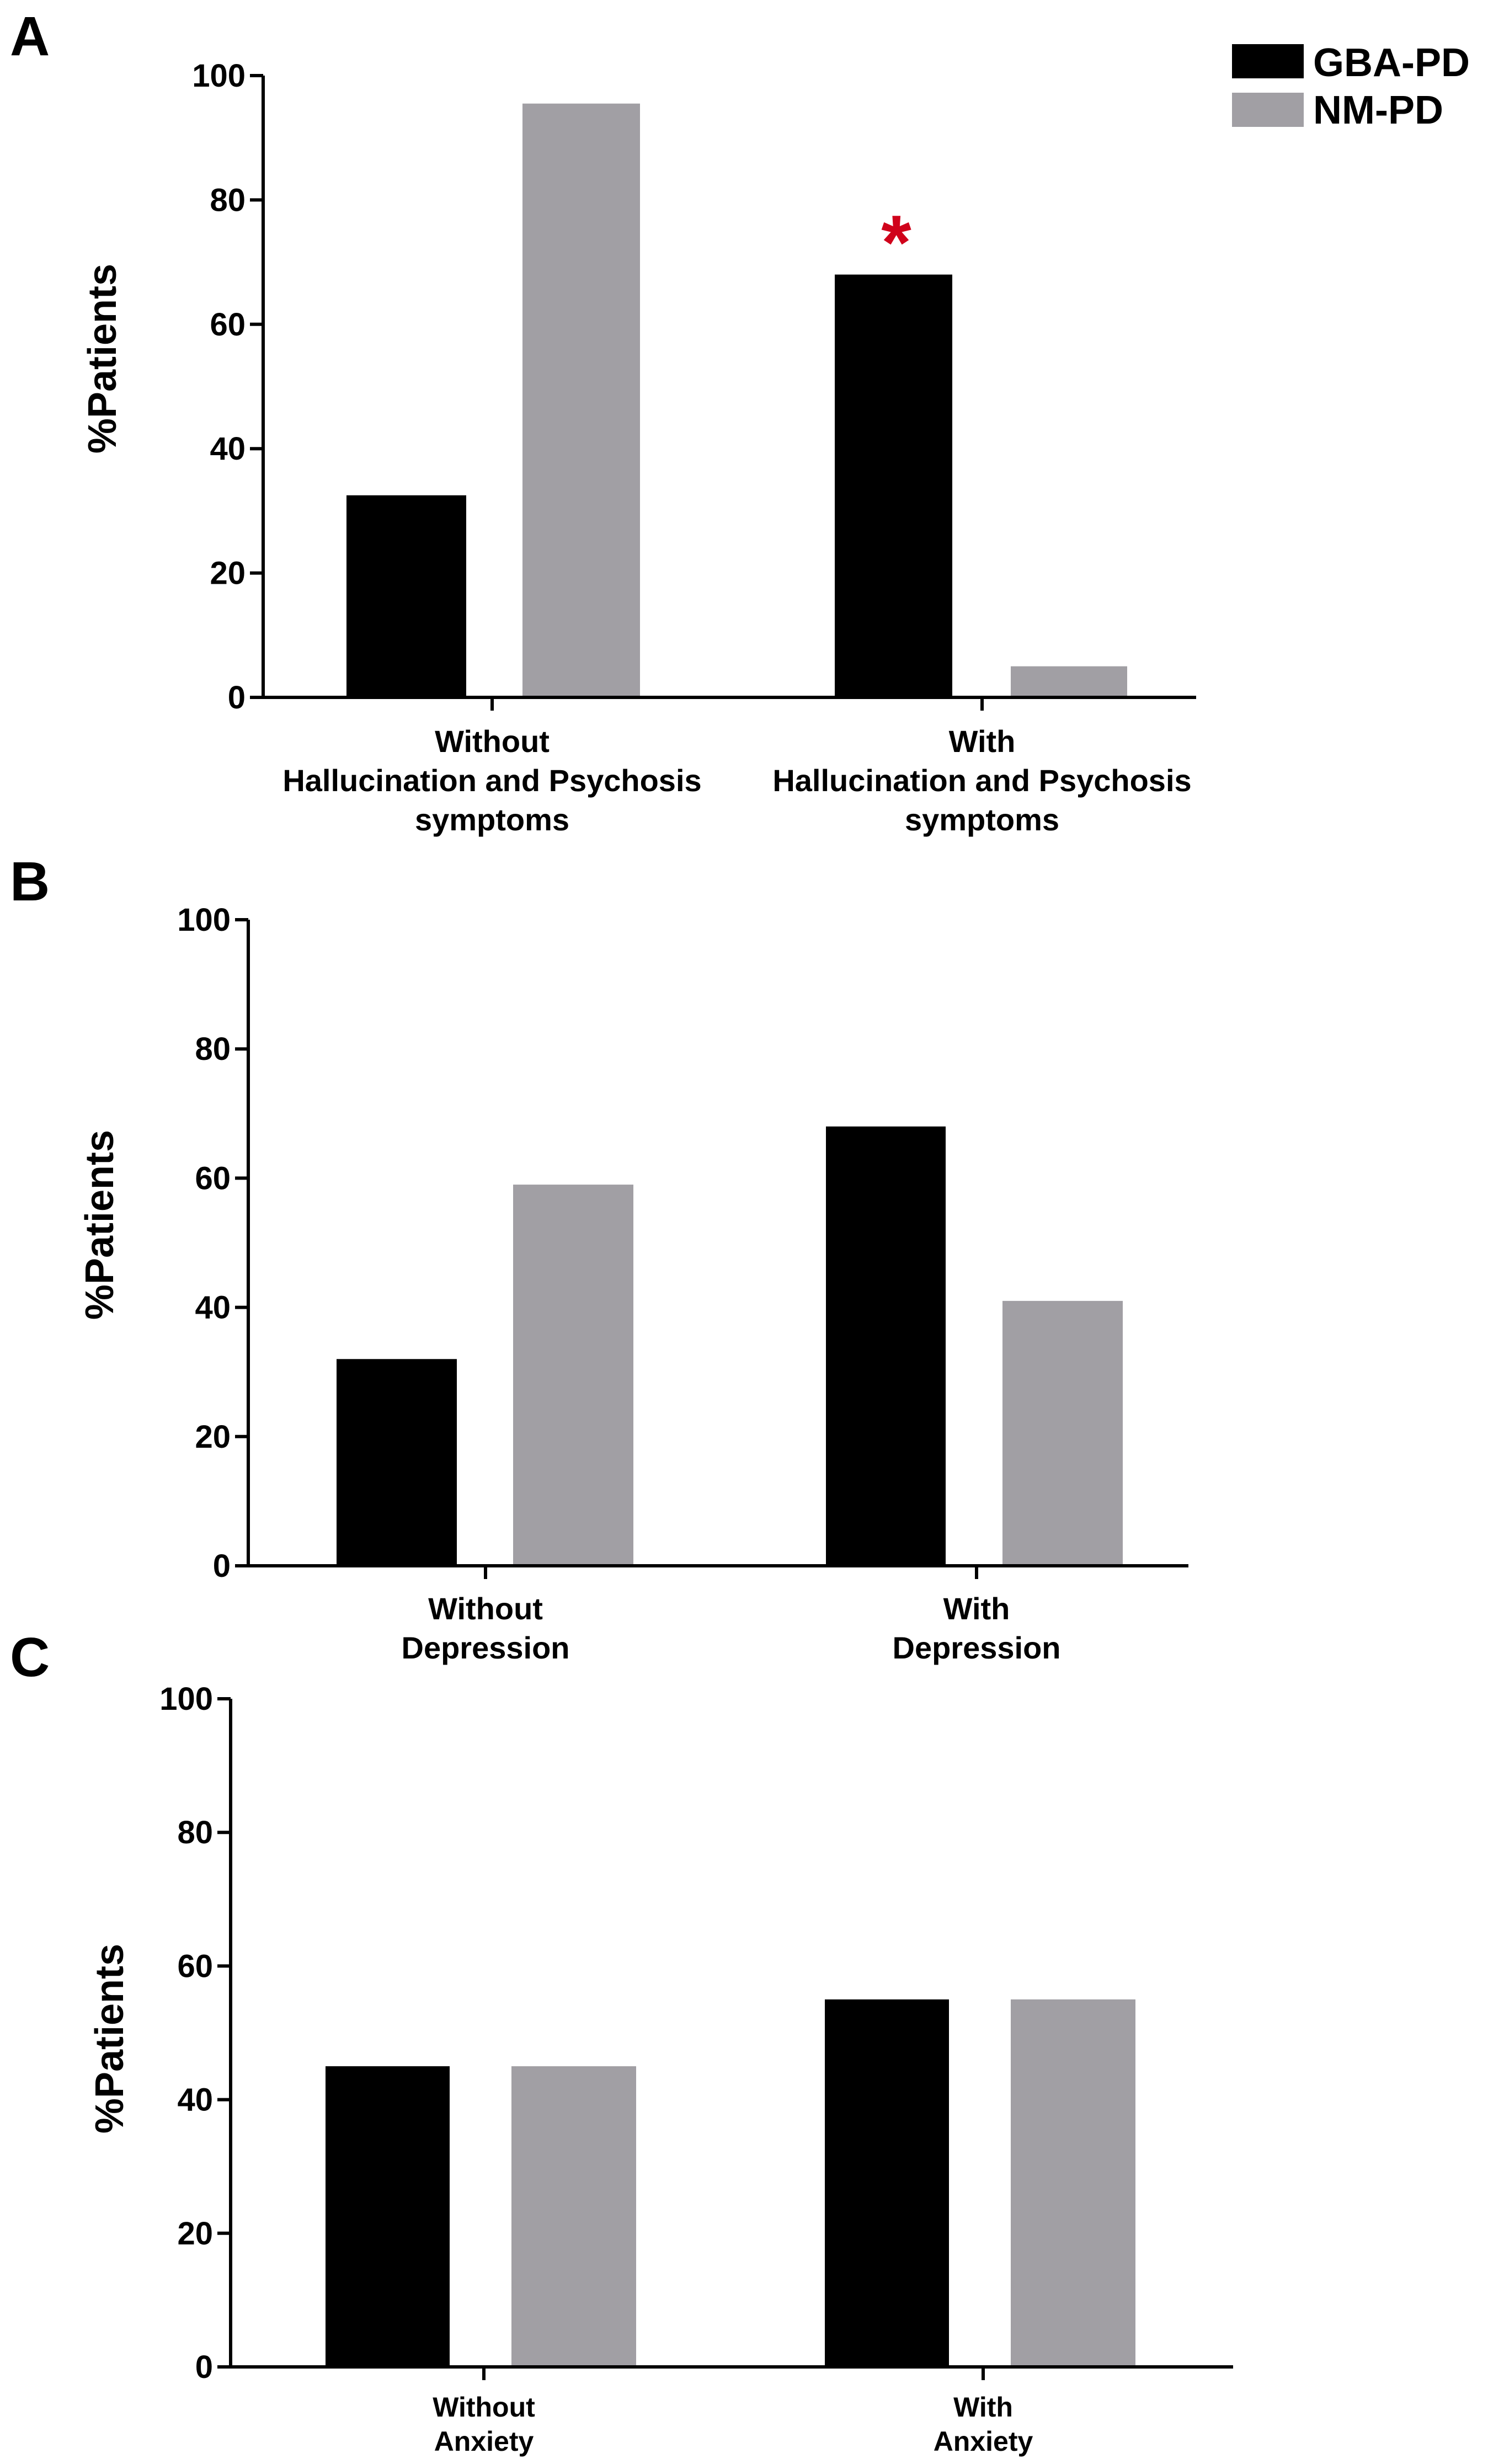  What do you see at coordinates (1268, 61) in the screenshot?
I see `legend-swatch-gba-pd` at bounding box center [1268, 61].